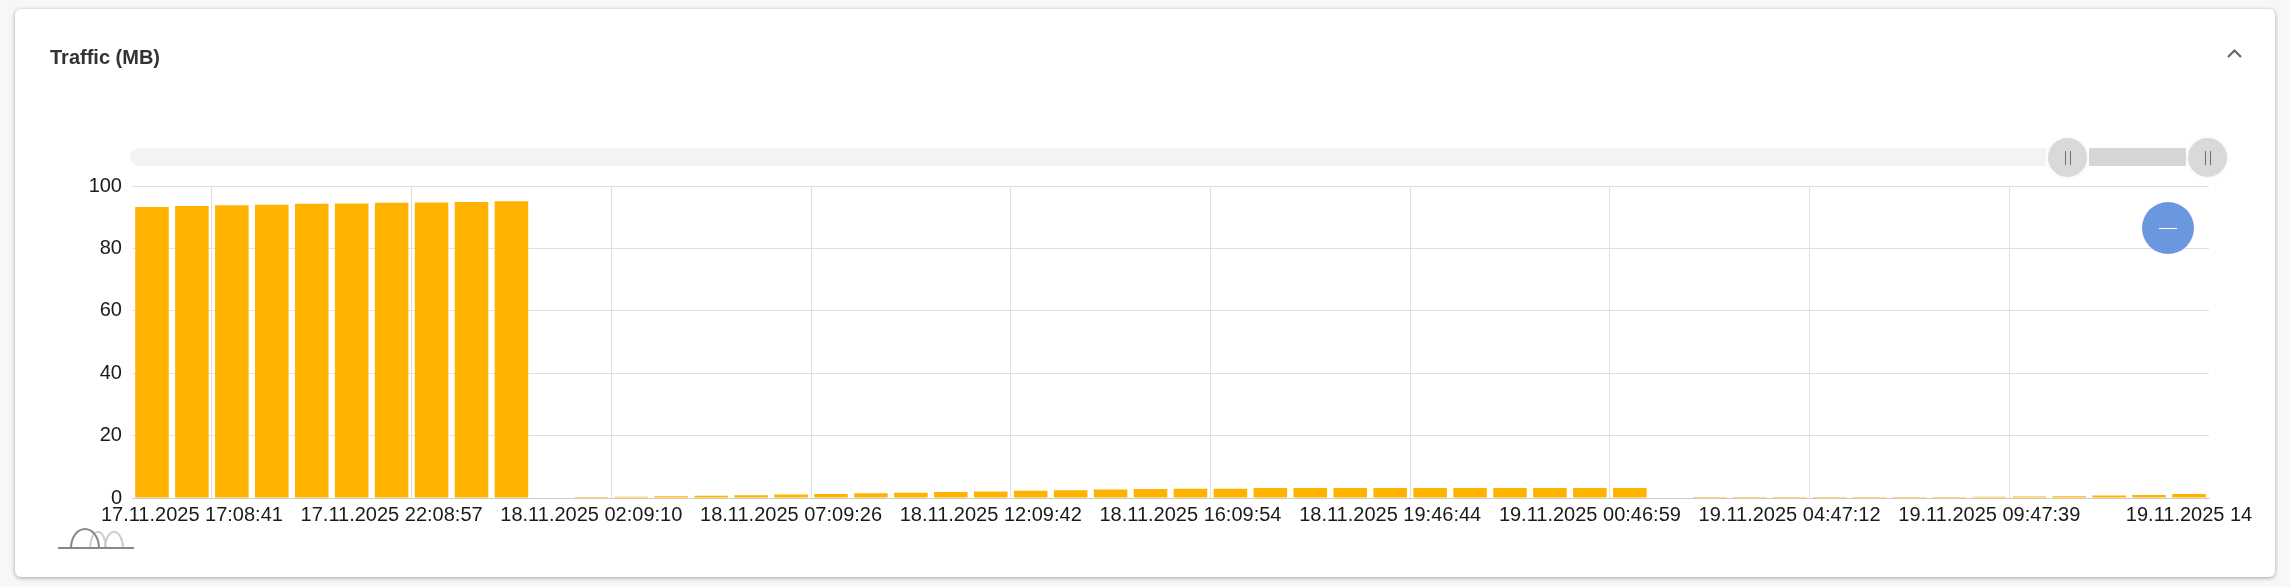 The image size is (2290, 587). I want to click on x-tick-label: 18.11.2025 19:46:44, so click(1390, 513).